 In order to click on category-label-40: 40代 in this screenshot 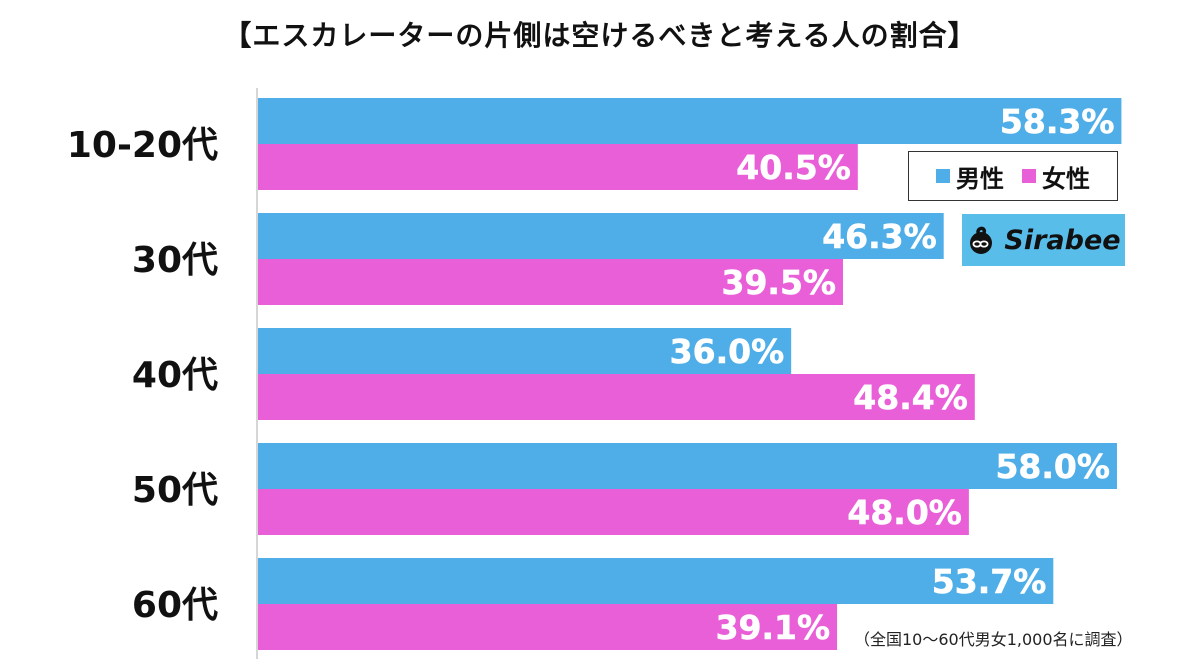, I will do `click(175, 375)`.